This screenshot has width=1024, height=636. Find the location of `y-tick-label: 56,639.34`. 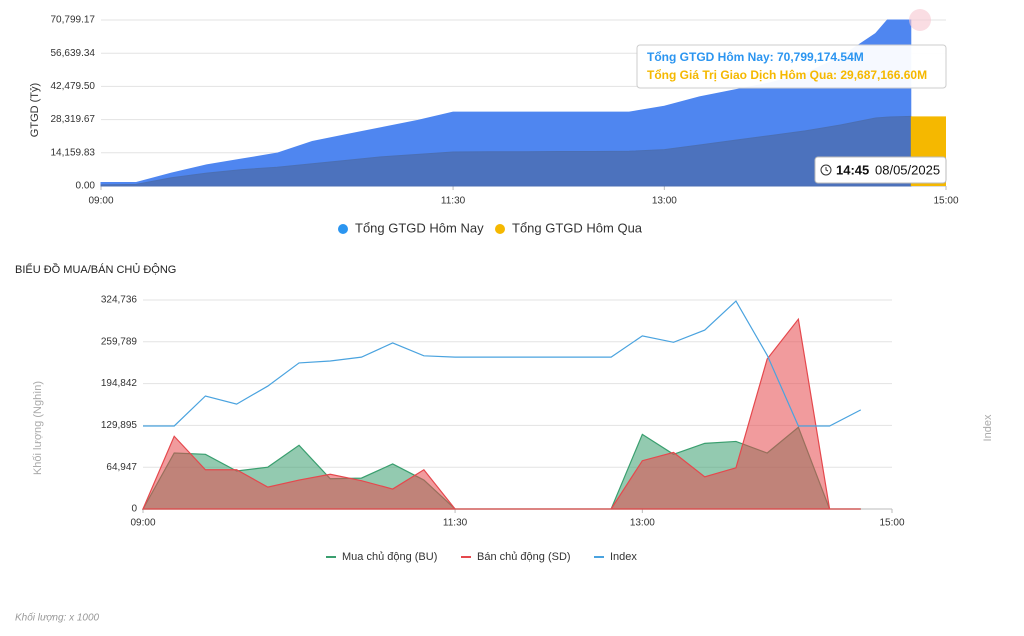

y-tick-label: 56,639.34 is located at coordinates (73, 53).